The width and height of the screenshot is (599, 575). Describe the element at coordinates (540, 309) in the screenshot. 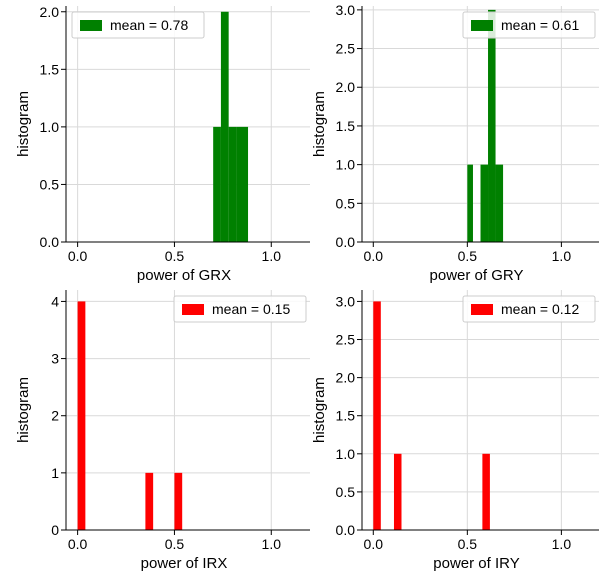

I see `legend-label: mean = 0.12` at that location.